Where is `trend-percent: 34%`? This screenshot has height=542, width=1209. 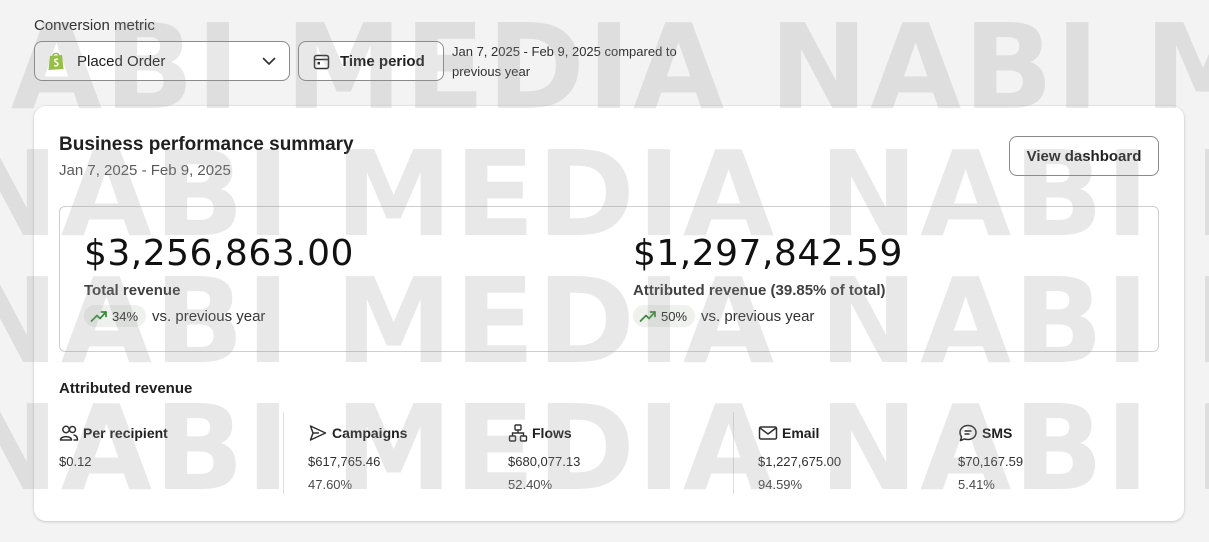 trend-percent: 34% is located at coordinates (125, 316).